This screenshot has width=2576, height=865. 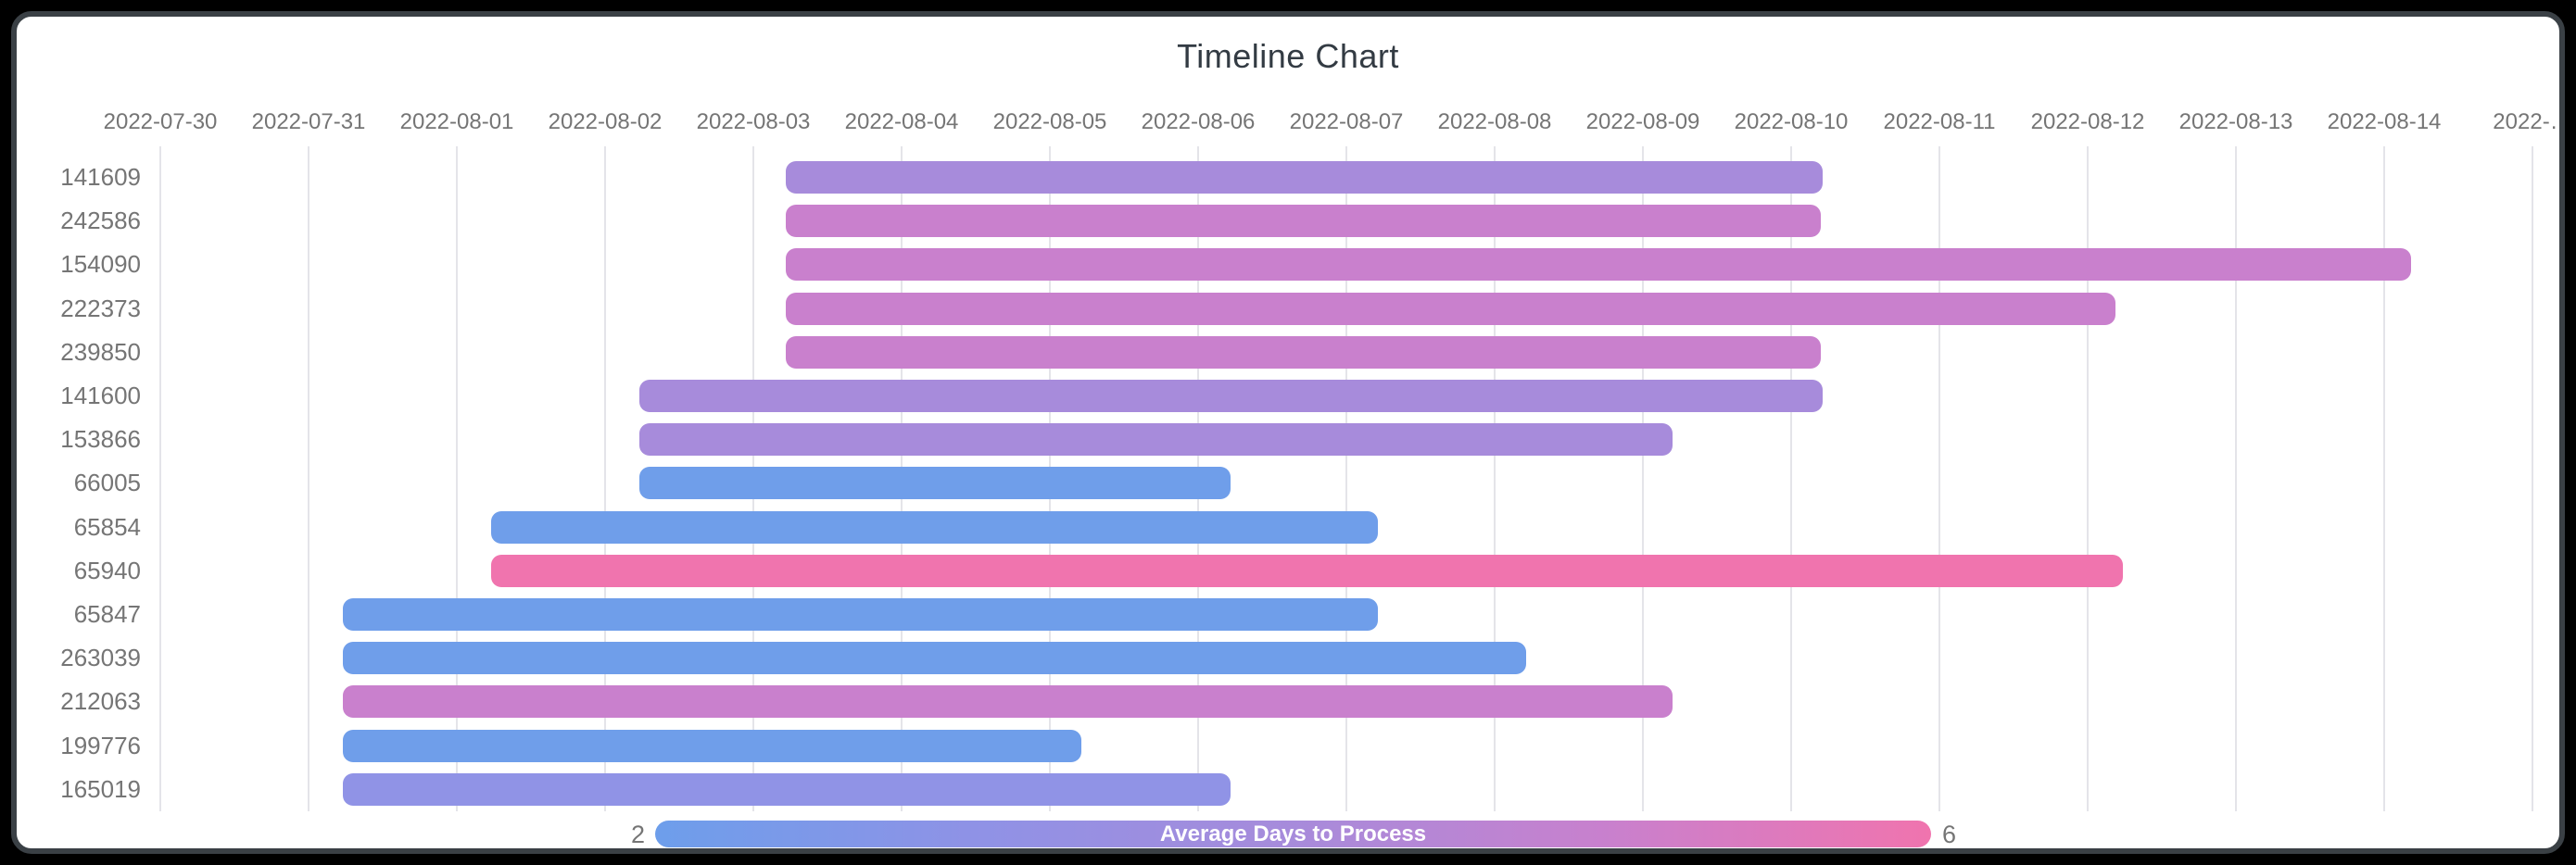 I want to click on x-tick-label: 2022-08-01, so click(x=457, y=121).